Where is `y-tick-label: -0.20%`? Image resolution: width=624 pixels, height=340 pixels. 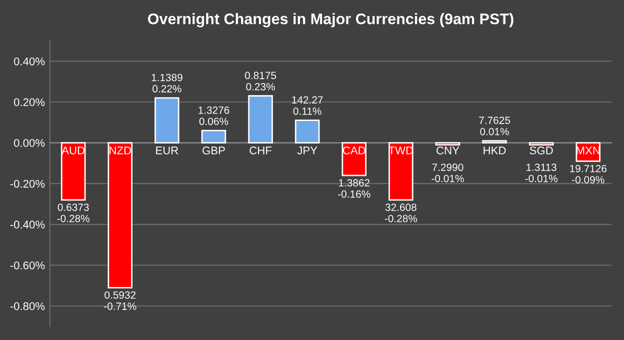 y-tick-label: -0.20% is located at coordinates (27, 184).